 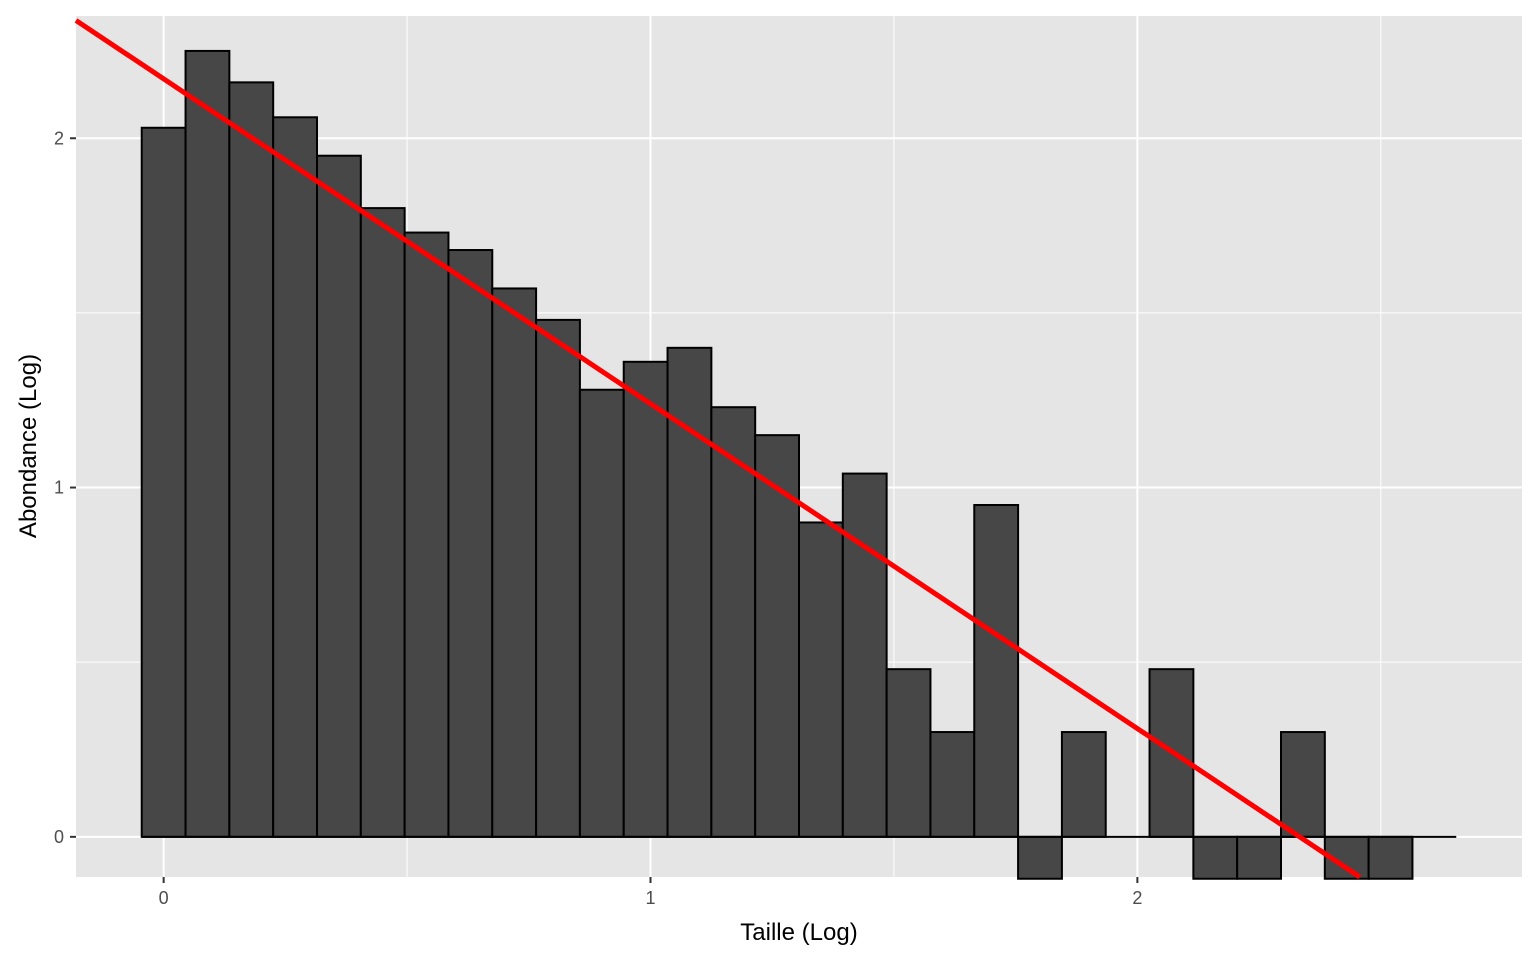 I want to click on y-tick-label: 1, so click(x=59, y=488).